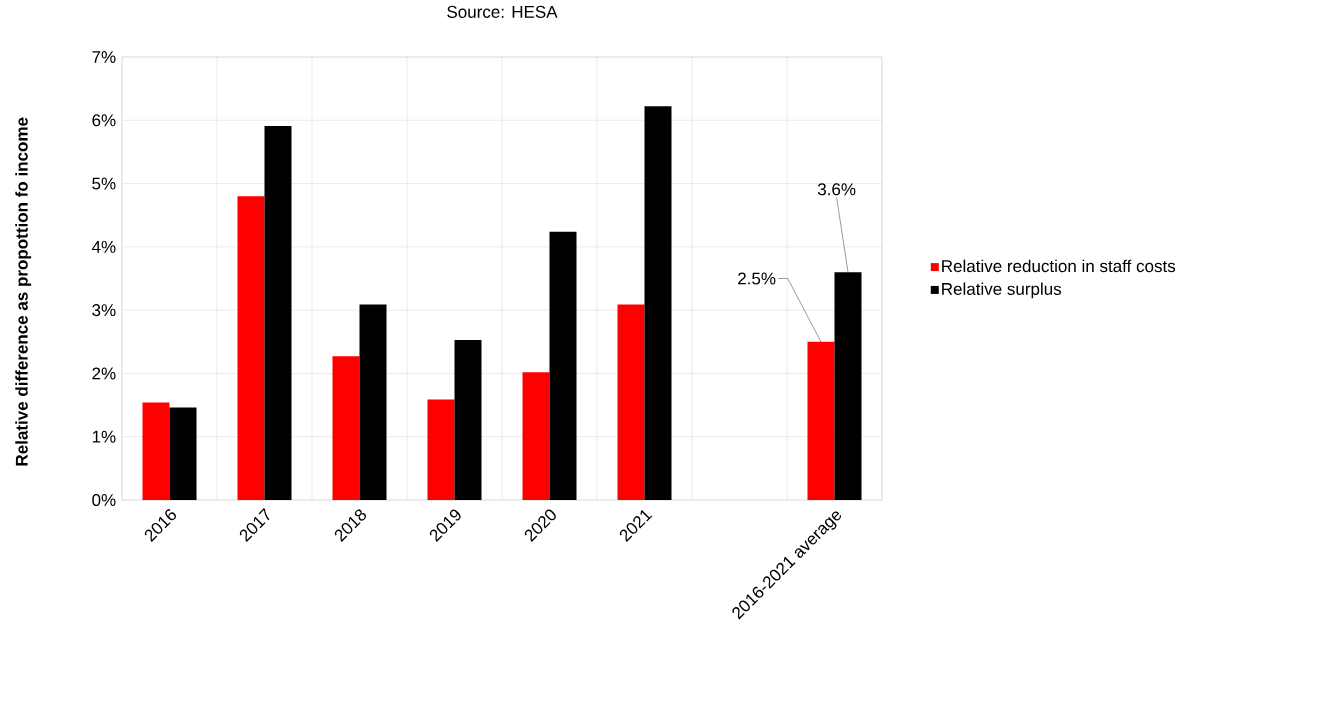 This screenshot has height=704, width=1325. I want to click on y-tick-label: 2%, so click(104, 373).